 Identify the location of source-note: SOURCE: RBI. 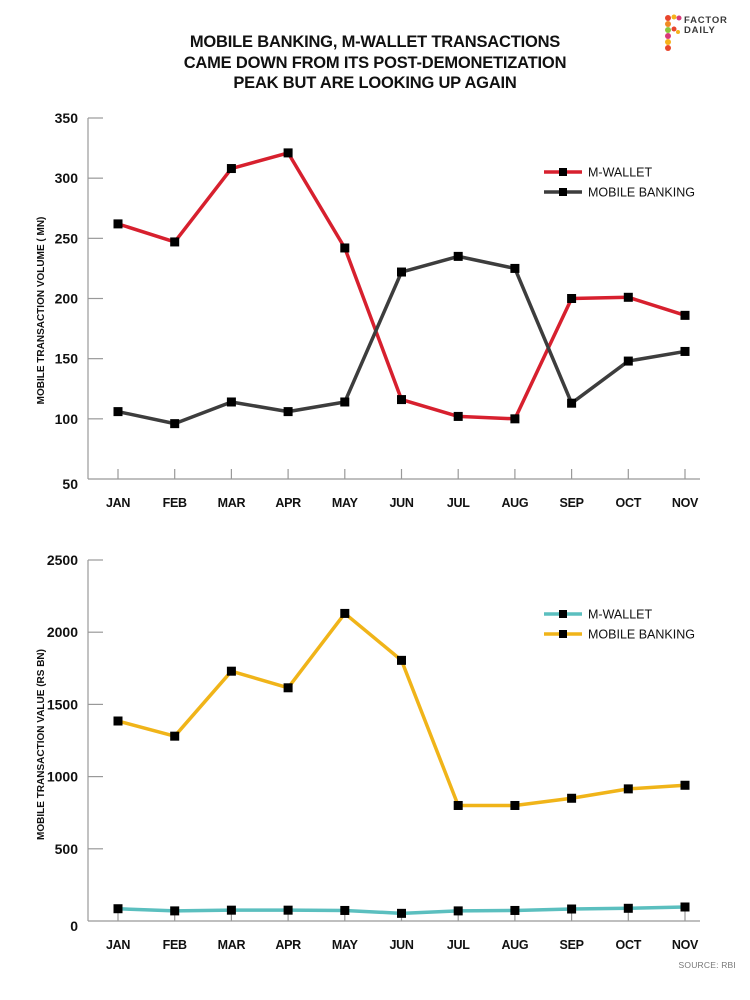
(707, 965).